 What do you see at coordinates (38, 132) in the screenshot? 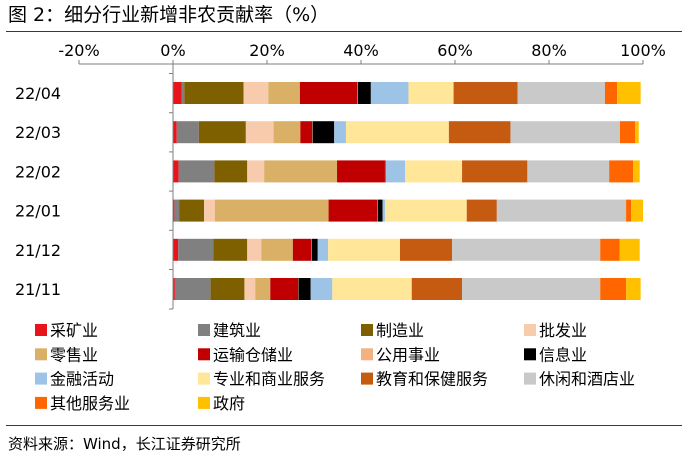
I see `category-label: 22/03` at bounding box center [38, 132].